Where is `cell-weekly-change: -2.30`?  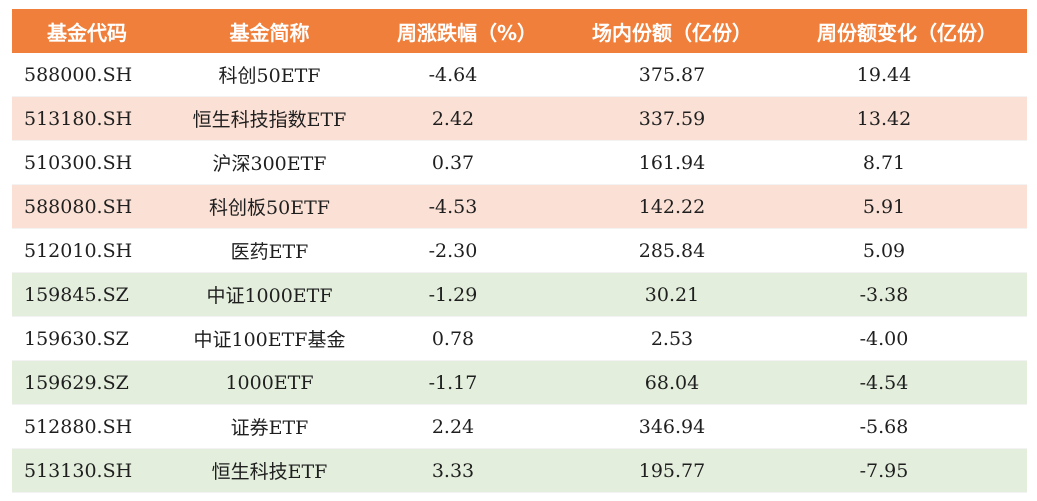 cell-weekly-change: -2.30 is located at coordinates (453, 250).